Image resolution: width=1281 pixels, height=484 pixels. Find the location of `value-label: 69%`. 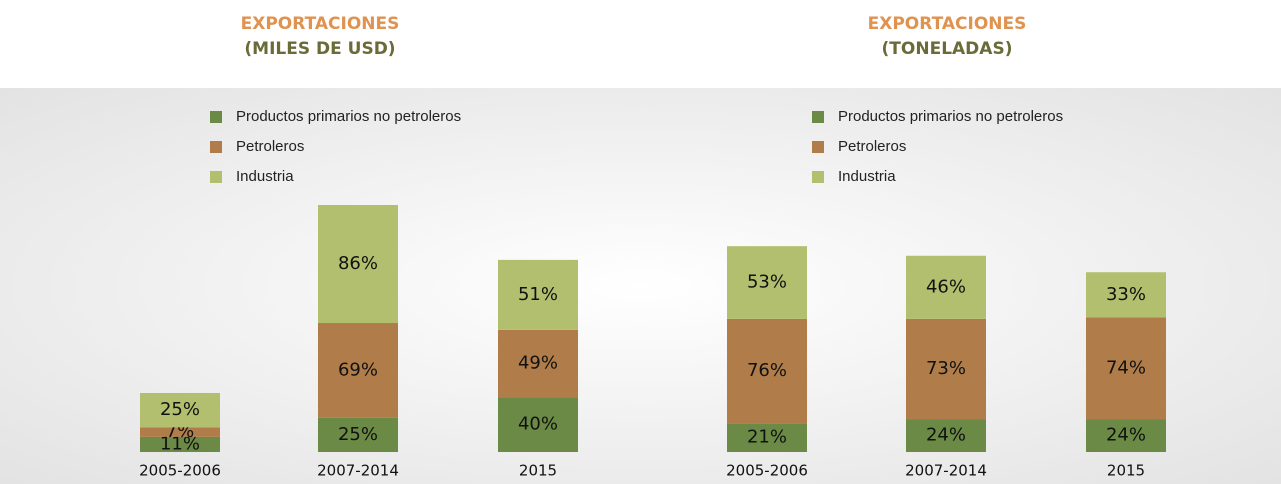

value-label: 69% is located at coordinates (358, 369).